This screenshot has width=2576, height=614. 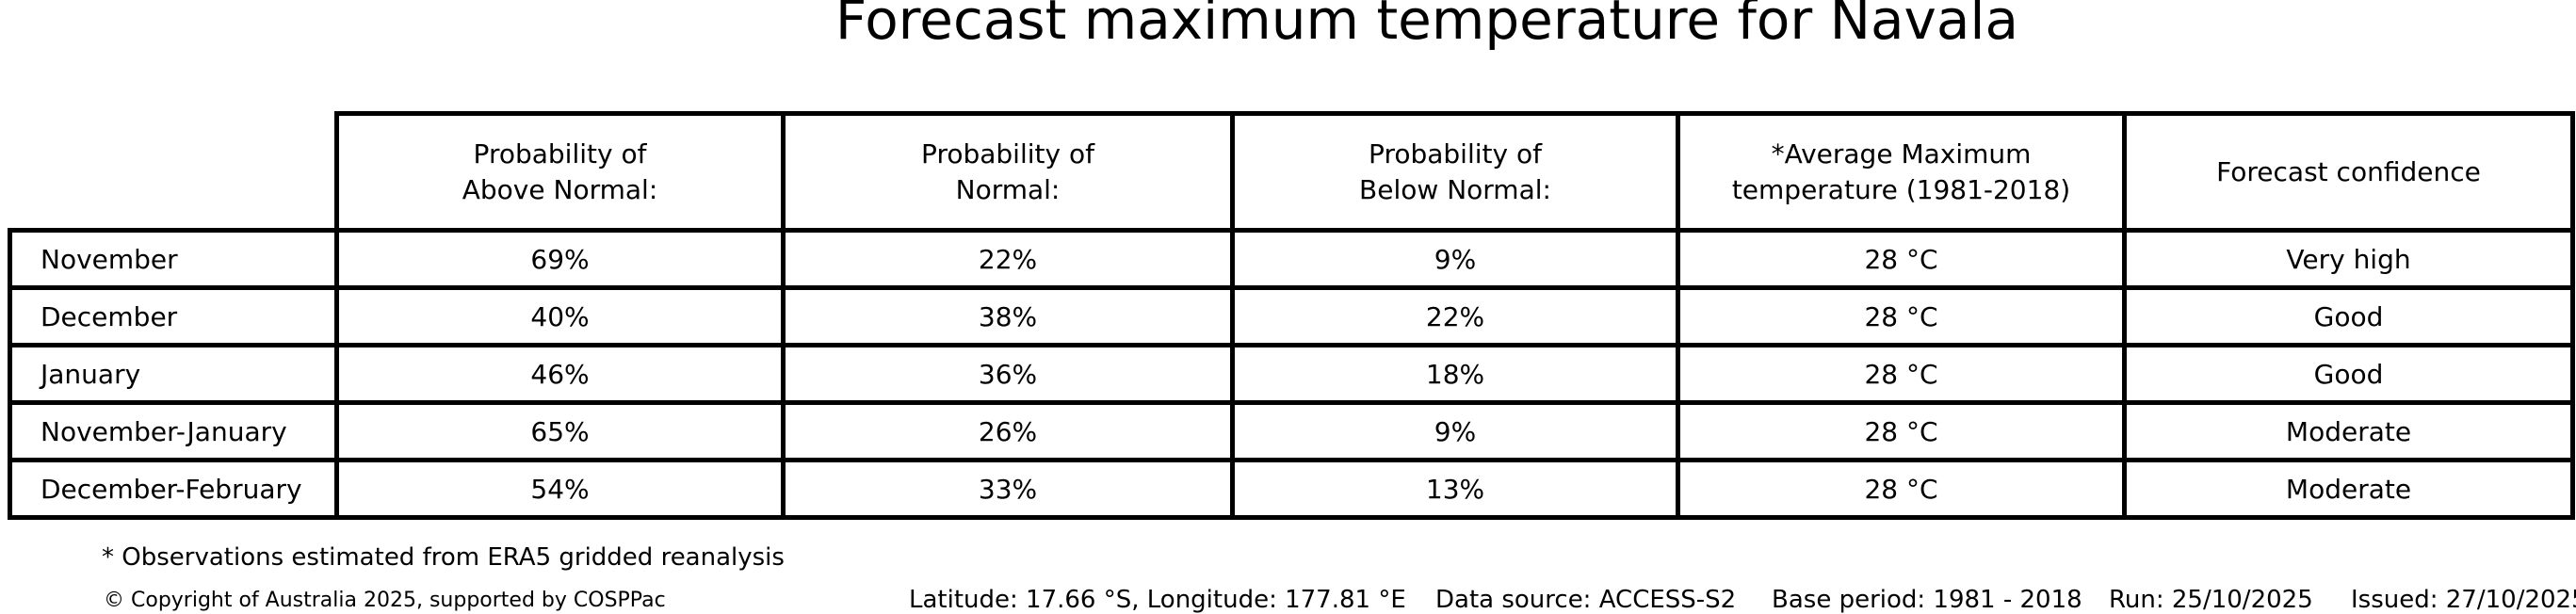 What do you see at coordinates (2348, 172) in the screenshot?
I see `col-header-forecast-confidence: Forecast confidence` at bounding box center [2348, 172].